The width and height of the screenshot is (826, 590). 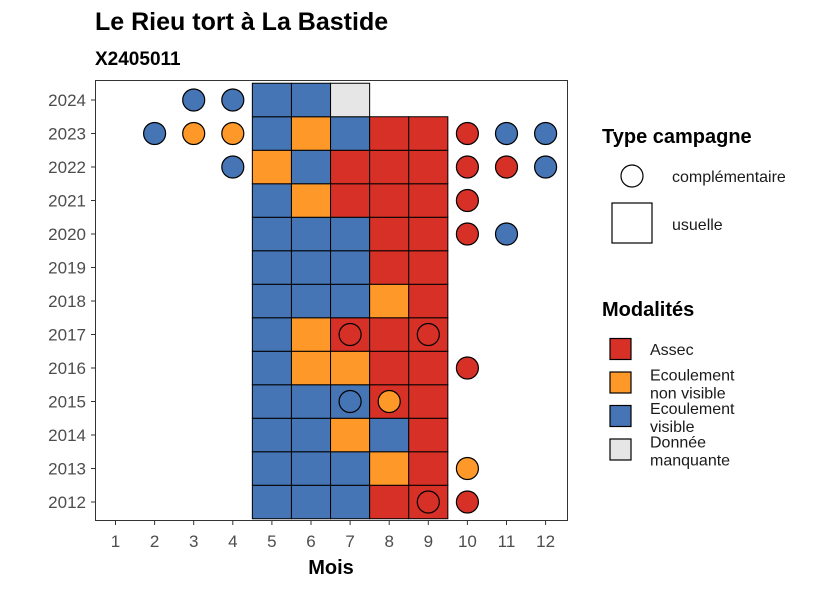 What do you see at coordinates (620, 349) in the screenshot?
I see `legend-swatch-assec` at bounding box center [620, 349].